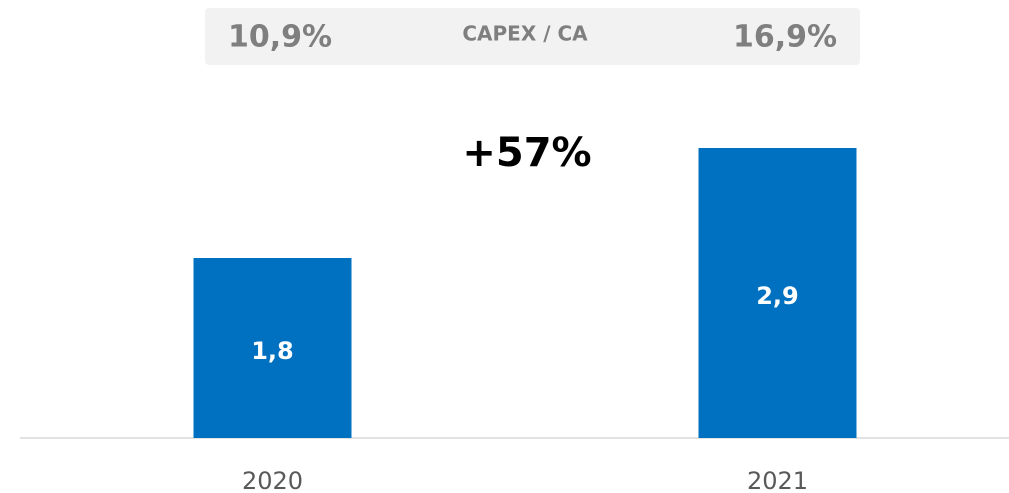 This screenshot has height=493, width=1009. Describe the element at coordinates (272, 351) in the screenshot. I see `value-label: 1,8` at that location.